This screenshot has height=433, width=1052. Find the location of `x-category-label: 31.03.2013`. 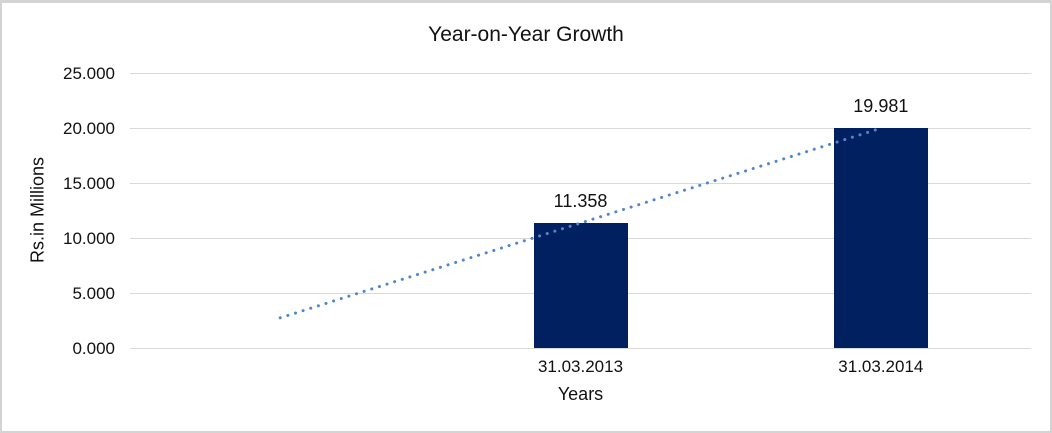

x-category-label: 31.03.2013 is located at coordinates (580, 366).